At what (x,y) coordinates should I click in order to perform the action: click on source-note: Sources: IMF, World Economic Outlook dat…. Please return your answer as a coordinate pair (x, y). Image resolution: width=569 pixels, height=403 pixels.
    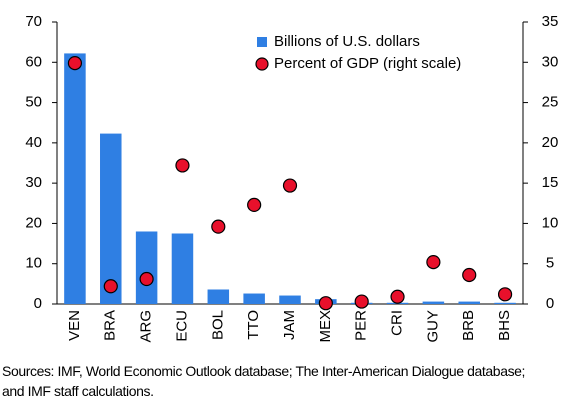
    Looking at the image, I should click on (264, 381).